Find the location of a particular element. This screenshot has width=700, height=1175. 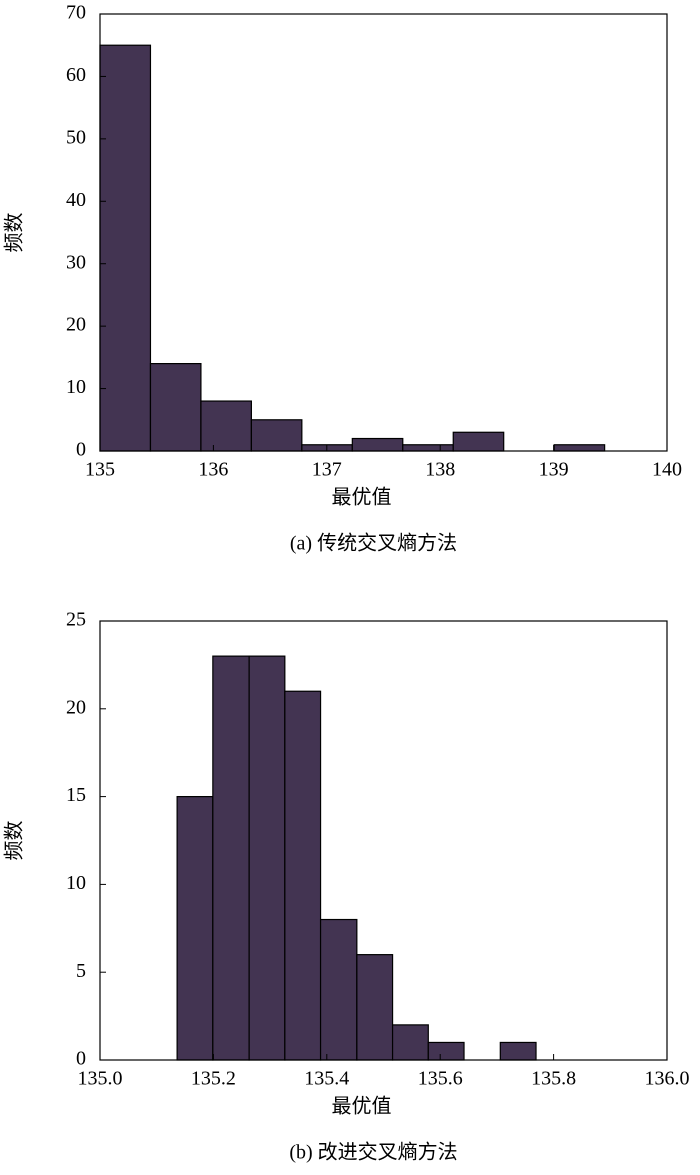

y-tick-label: 70 is located at coordinates (76, 13).